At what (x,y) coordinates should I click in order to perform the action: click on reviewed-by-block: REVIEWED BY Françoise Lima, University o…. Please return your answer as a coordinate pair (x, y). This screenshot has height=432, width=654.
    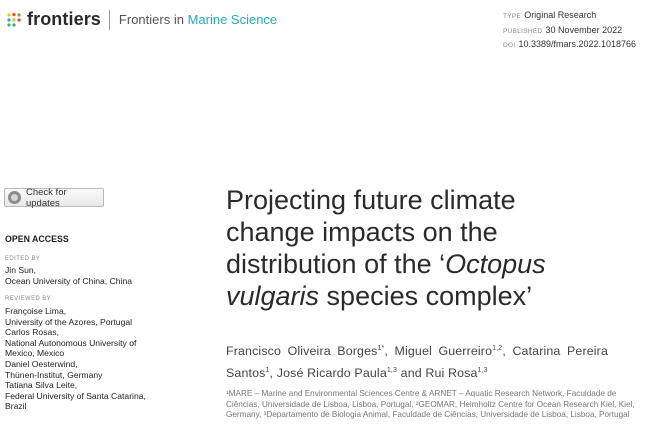
    Looking at the image, I should click on (87, 353).